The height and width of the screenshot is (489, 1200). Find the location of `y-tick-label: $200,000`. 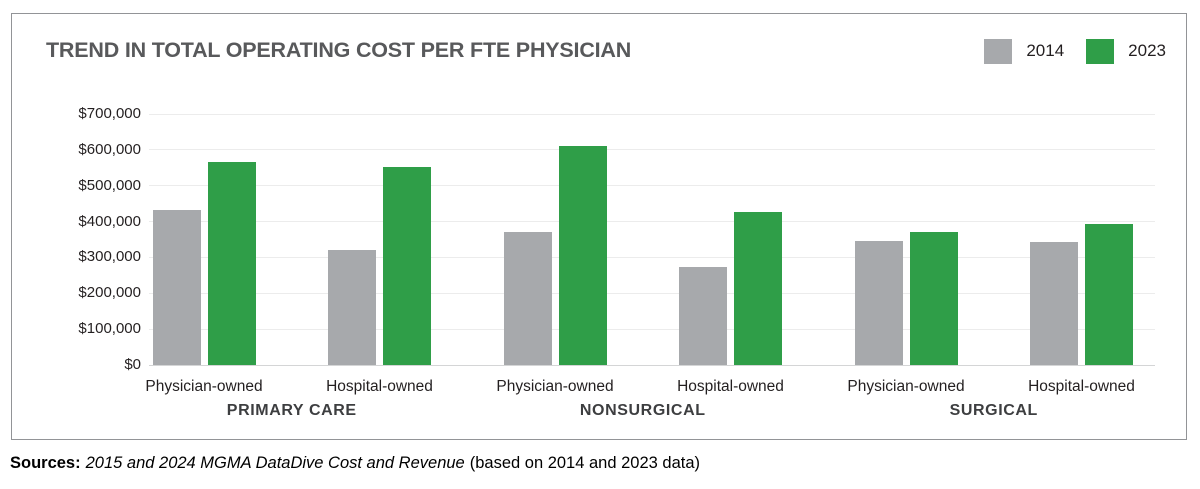

y-tick-label: $200,000 is located at coordinates (109, 293).